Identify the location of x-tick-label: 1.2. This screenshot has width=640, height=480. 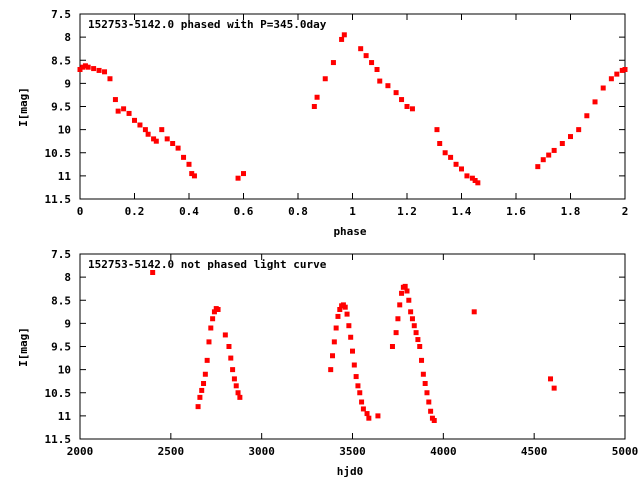
(407, 211).